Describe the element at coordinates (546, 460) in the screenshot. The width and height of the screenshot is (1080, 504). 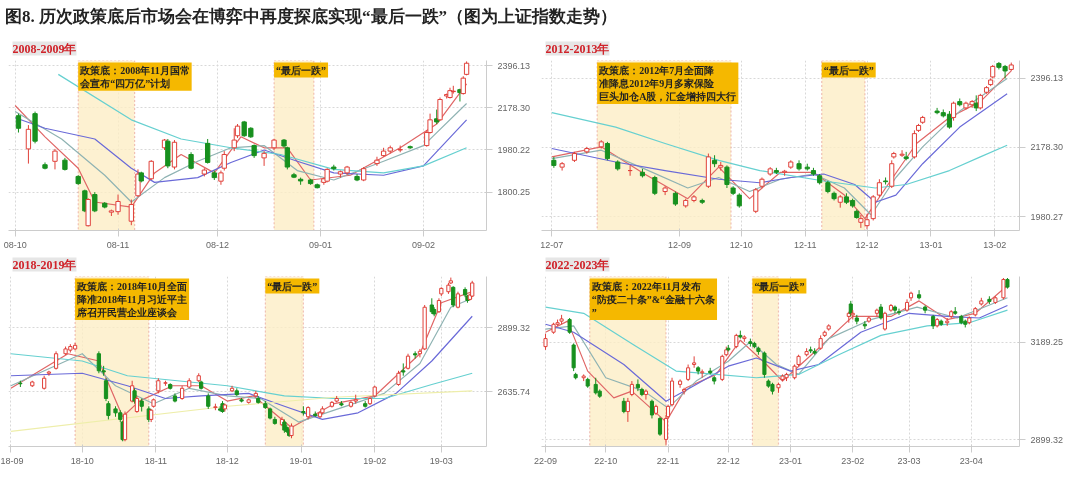
I see `x-tick-label: 22-09` at that location.